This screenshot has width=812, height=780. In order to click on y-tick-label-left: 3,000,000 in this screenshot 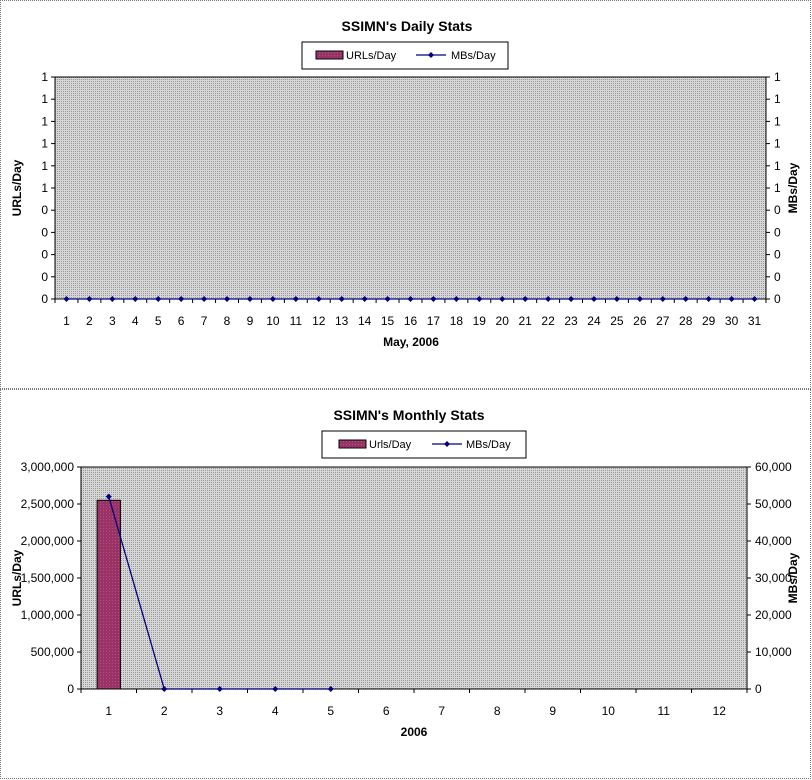, I will do `click(48, 467)`.